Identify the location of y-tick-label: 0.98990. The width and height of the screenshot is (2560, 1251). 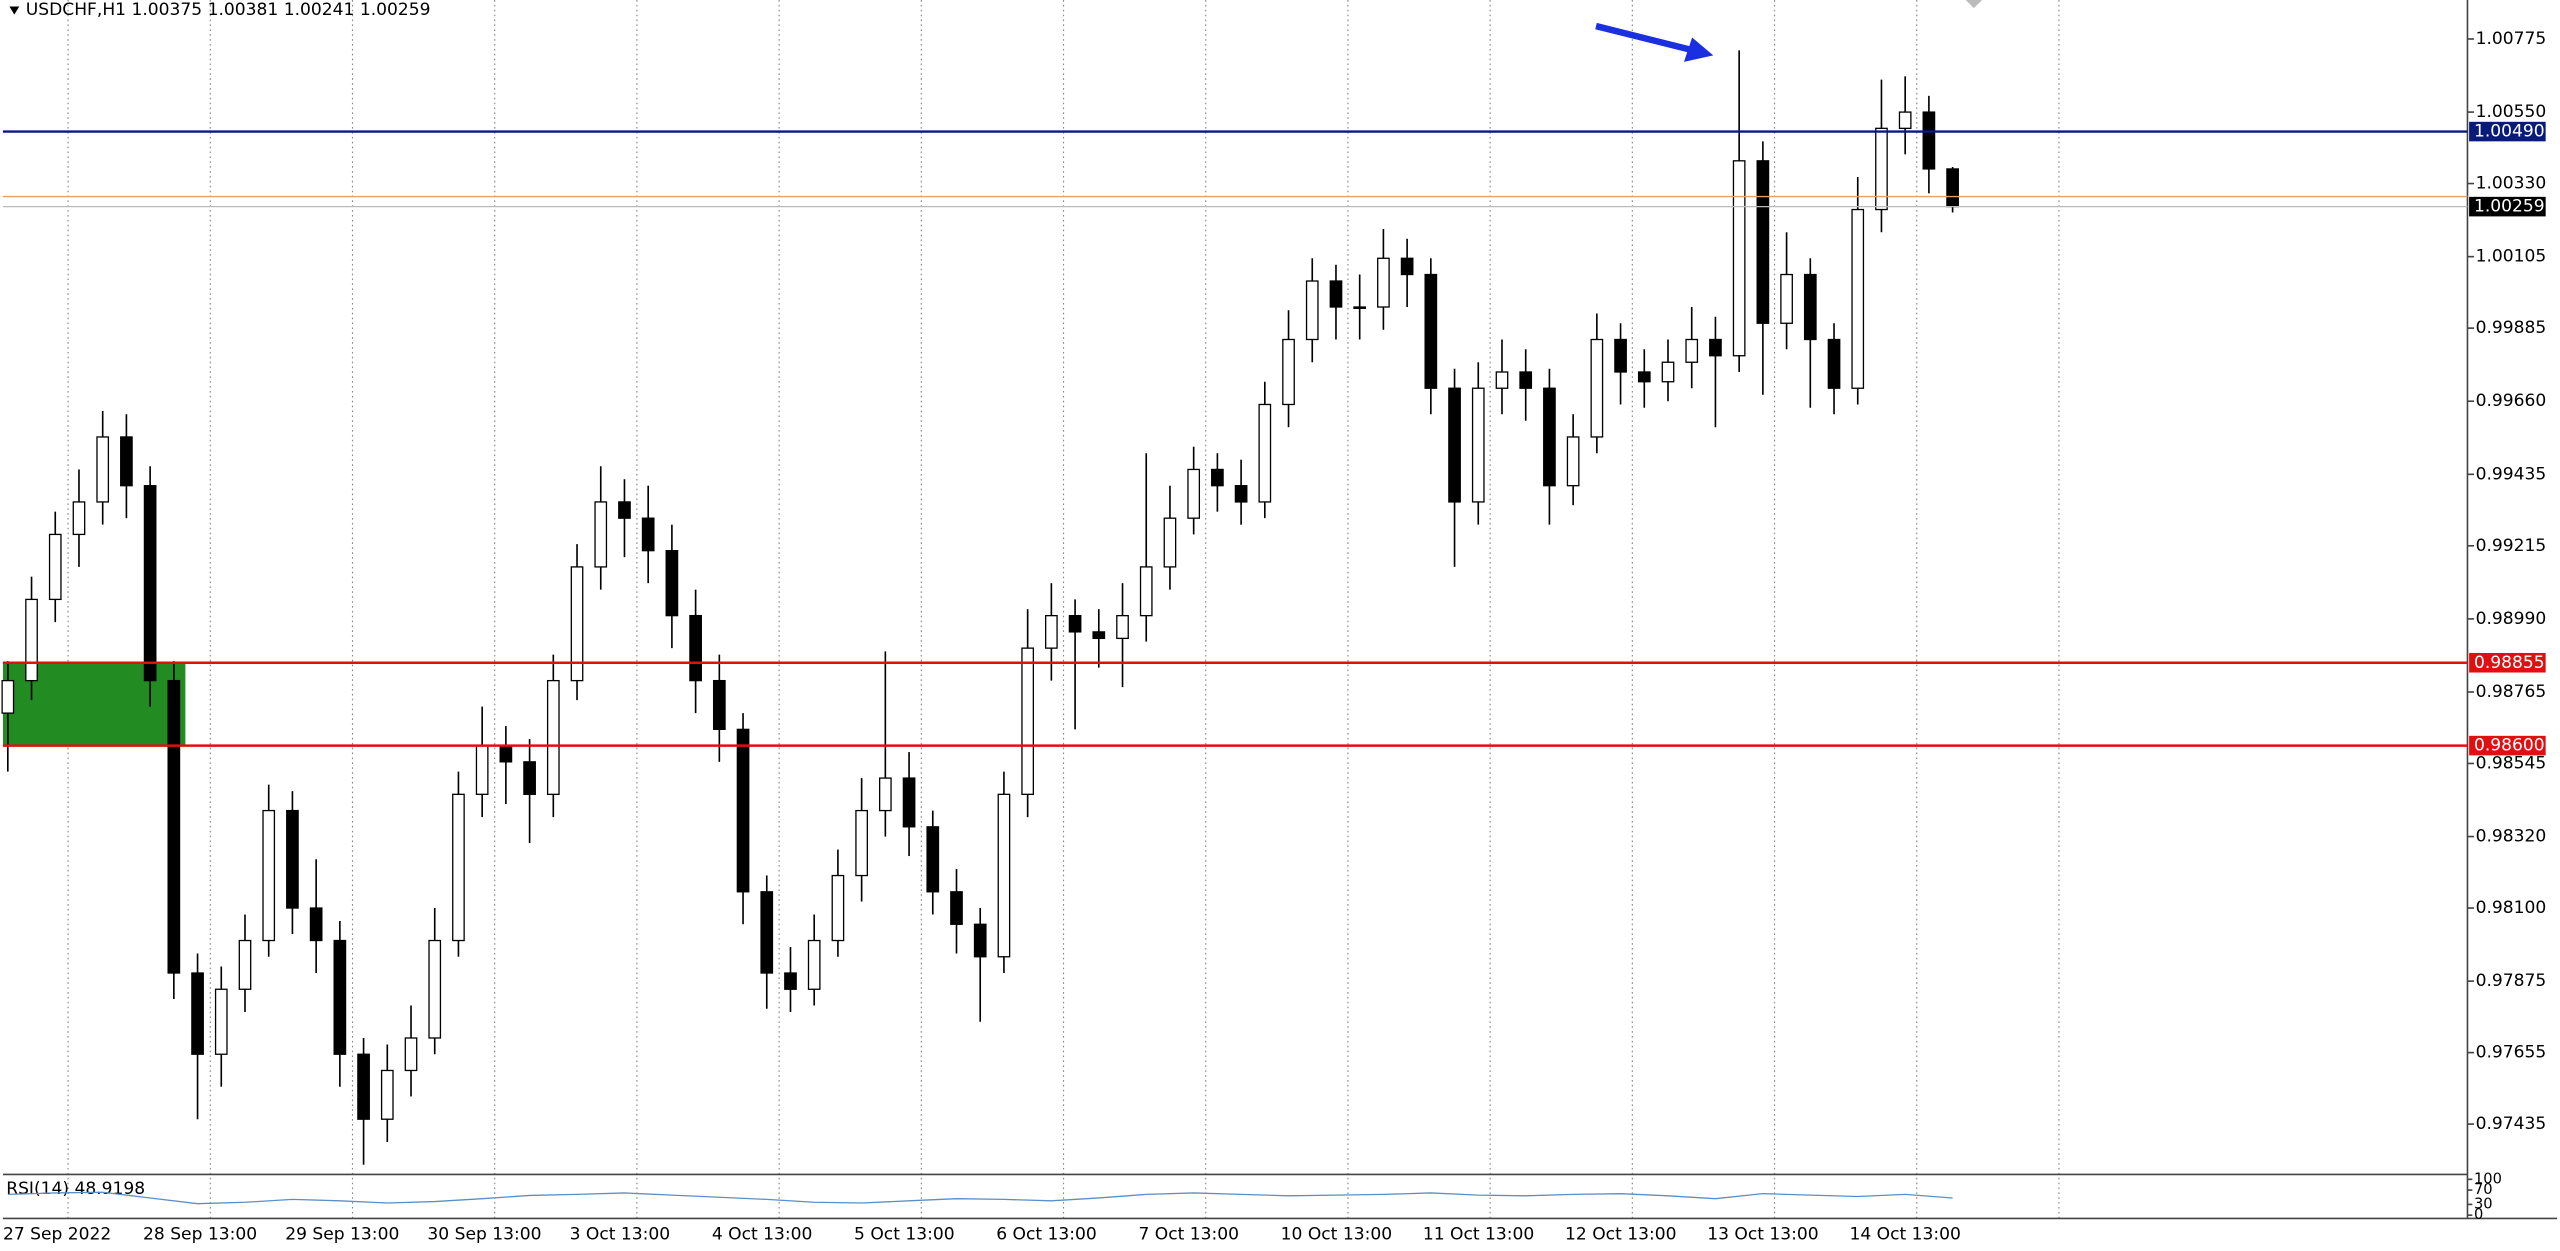
(2511, 619).